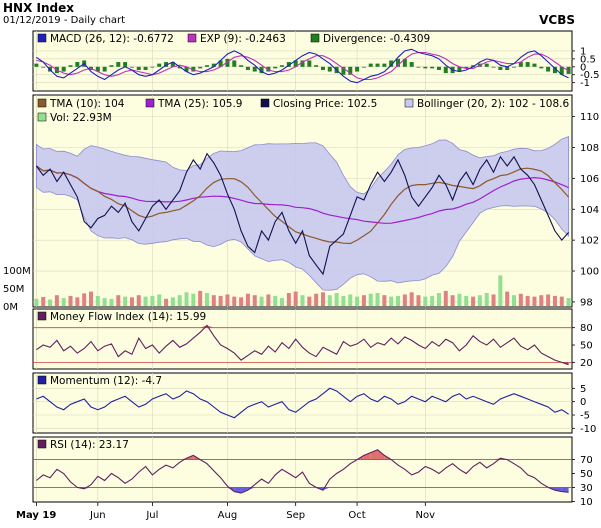 This screenshot has width=601, height=528. What do you see at coordinates (42, 380) in the screenshot?
I see `legend-momentum-swatch` at bounding box center [42, 380].